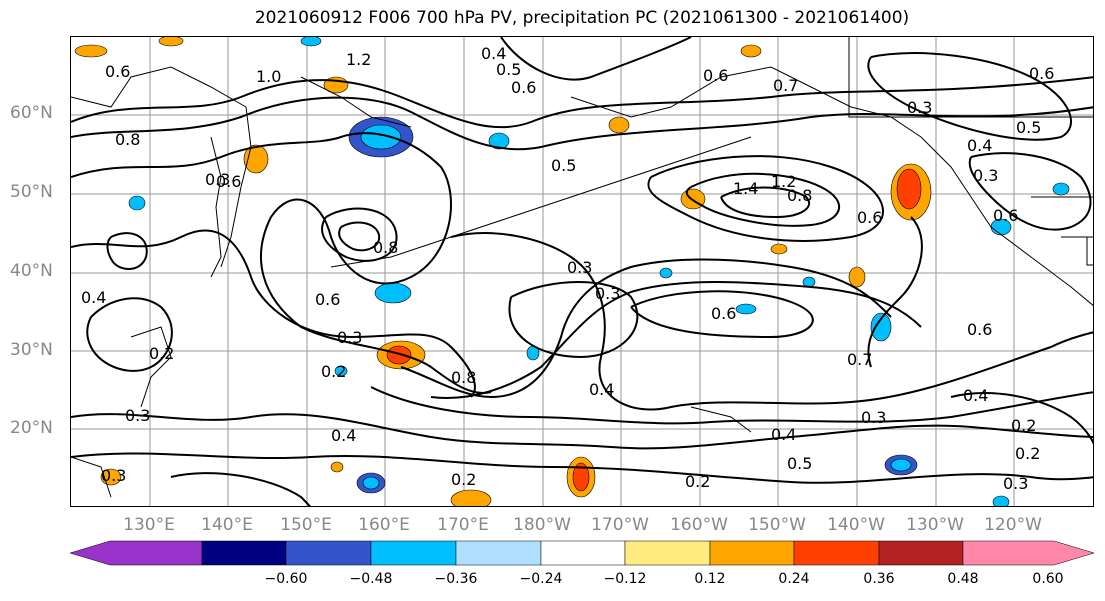  What do you see at coordinates (542, 525) in the screenshot?
I see `lon-label: 180°W` at bounding box center [542, 525].